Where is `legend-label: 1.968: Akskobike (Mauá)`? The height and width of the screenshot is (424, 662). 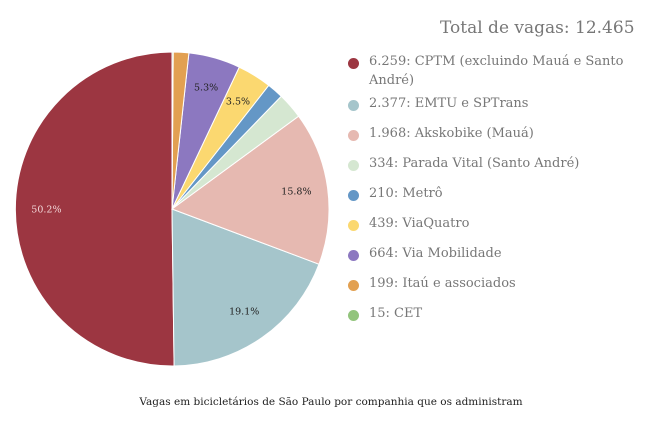
legend-label: 1.968: Akskobike (Mauá) is located at coordinates (451, 133).